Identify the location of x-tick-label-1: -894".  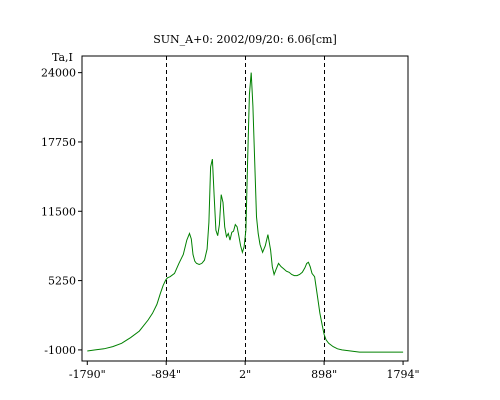
(166, 374).